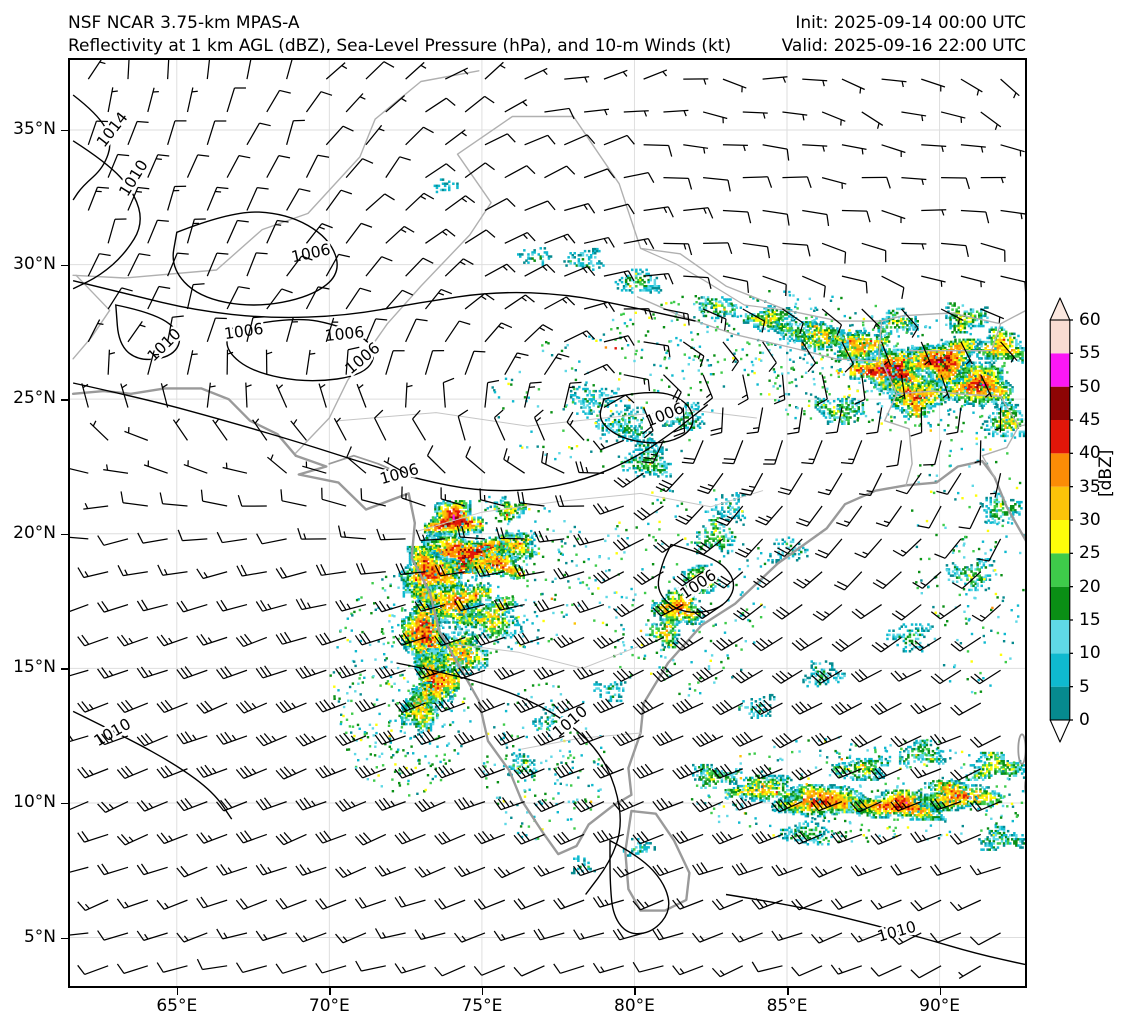  What do you see at coordinates (34, 263) in the screenshot?
I see `latitude-tick-label: 30°N` at bounding box center [34, 263].